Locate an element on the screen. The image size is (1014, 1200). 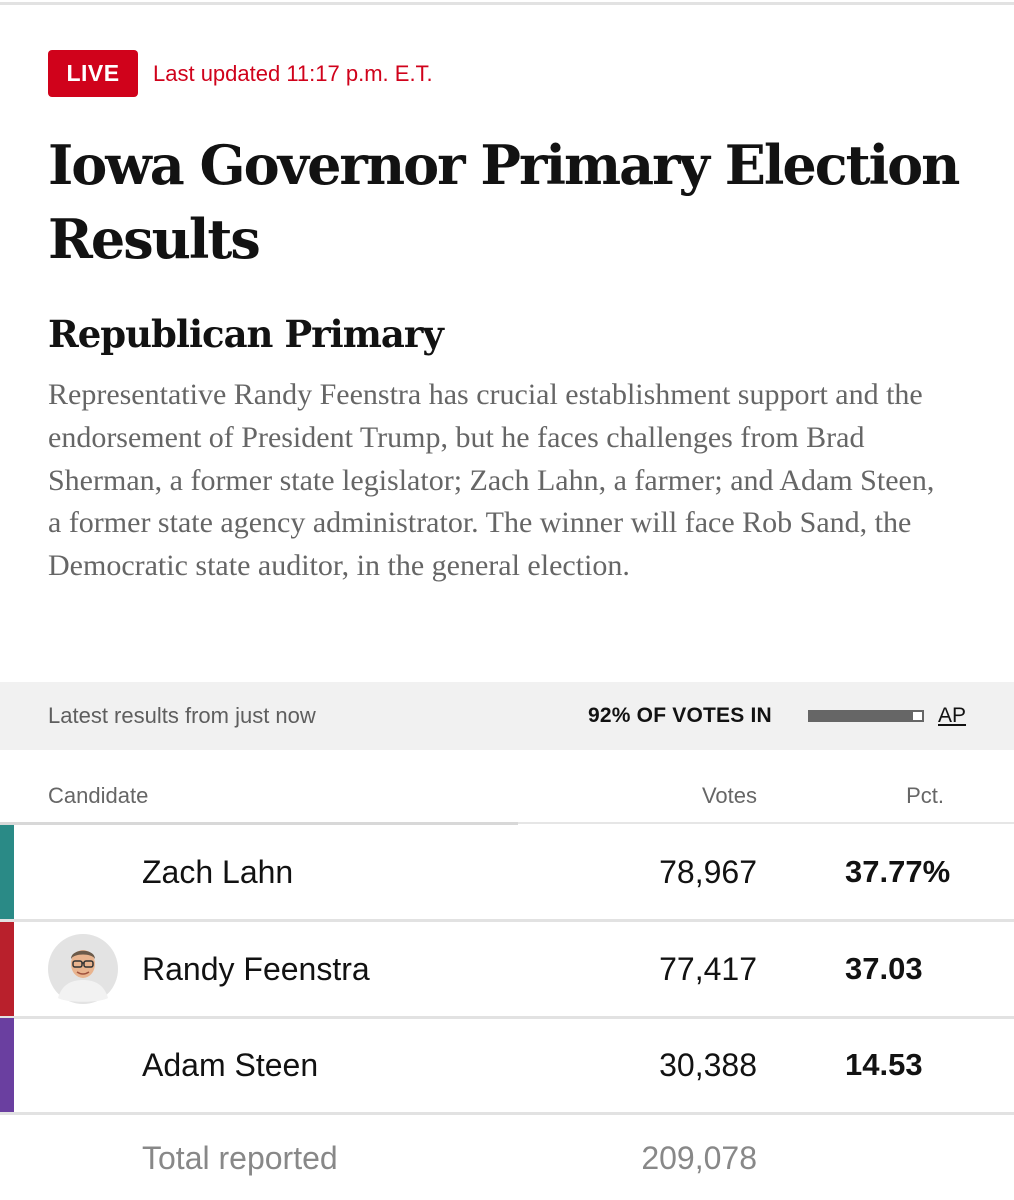
page-title: Iowa Governor Primary Election Results is located at coordinates (504, 202).